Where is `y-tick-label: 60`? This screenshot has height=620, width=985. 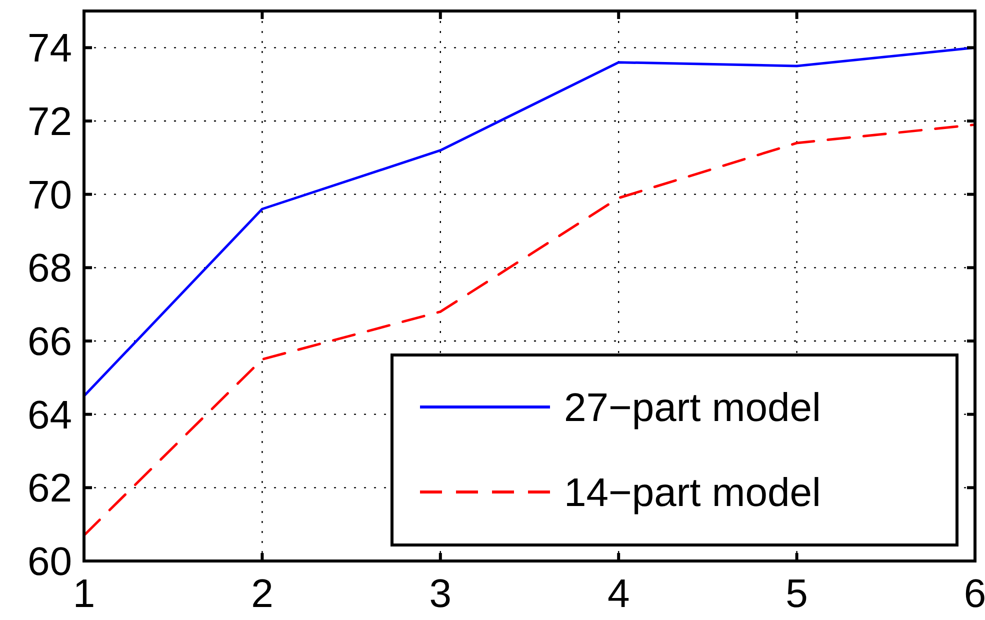 y-tick-label: 60 is located at coordinates (50, 562).